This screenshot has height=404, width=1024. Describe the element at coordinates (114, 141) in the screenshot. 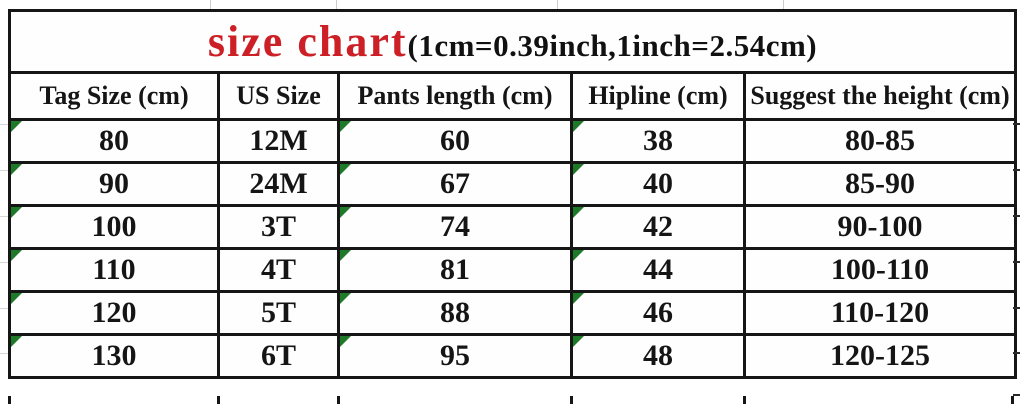

I see `table-cell: 80` at that location.